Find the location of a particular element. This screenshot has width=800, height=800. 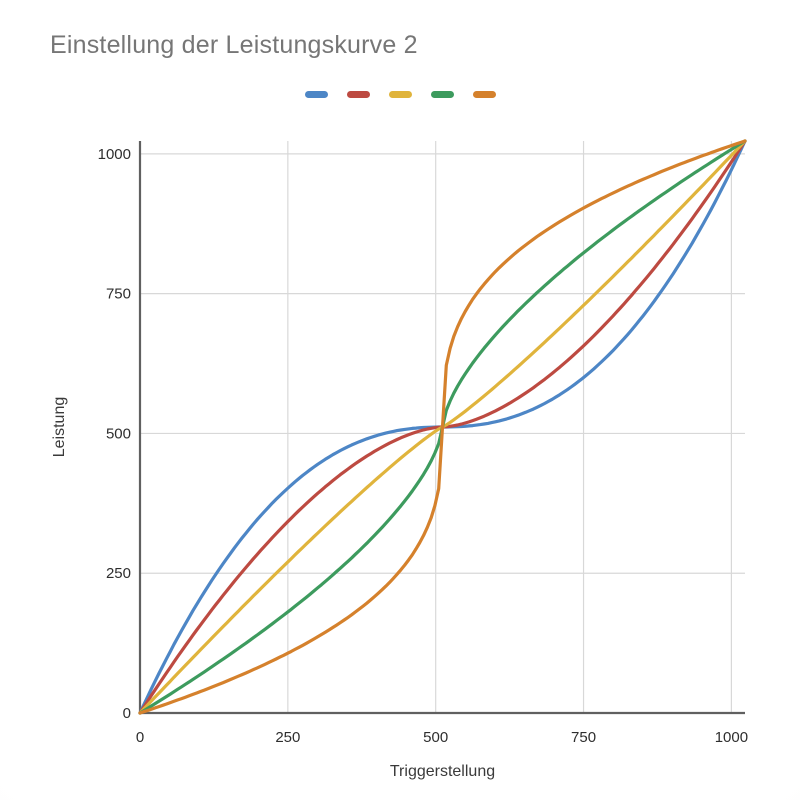

x-tick-label: 0 is located at coordinates (140, 737).